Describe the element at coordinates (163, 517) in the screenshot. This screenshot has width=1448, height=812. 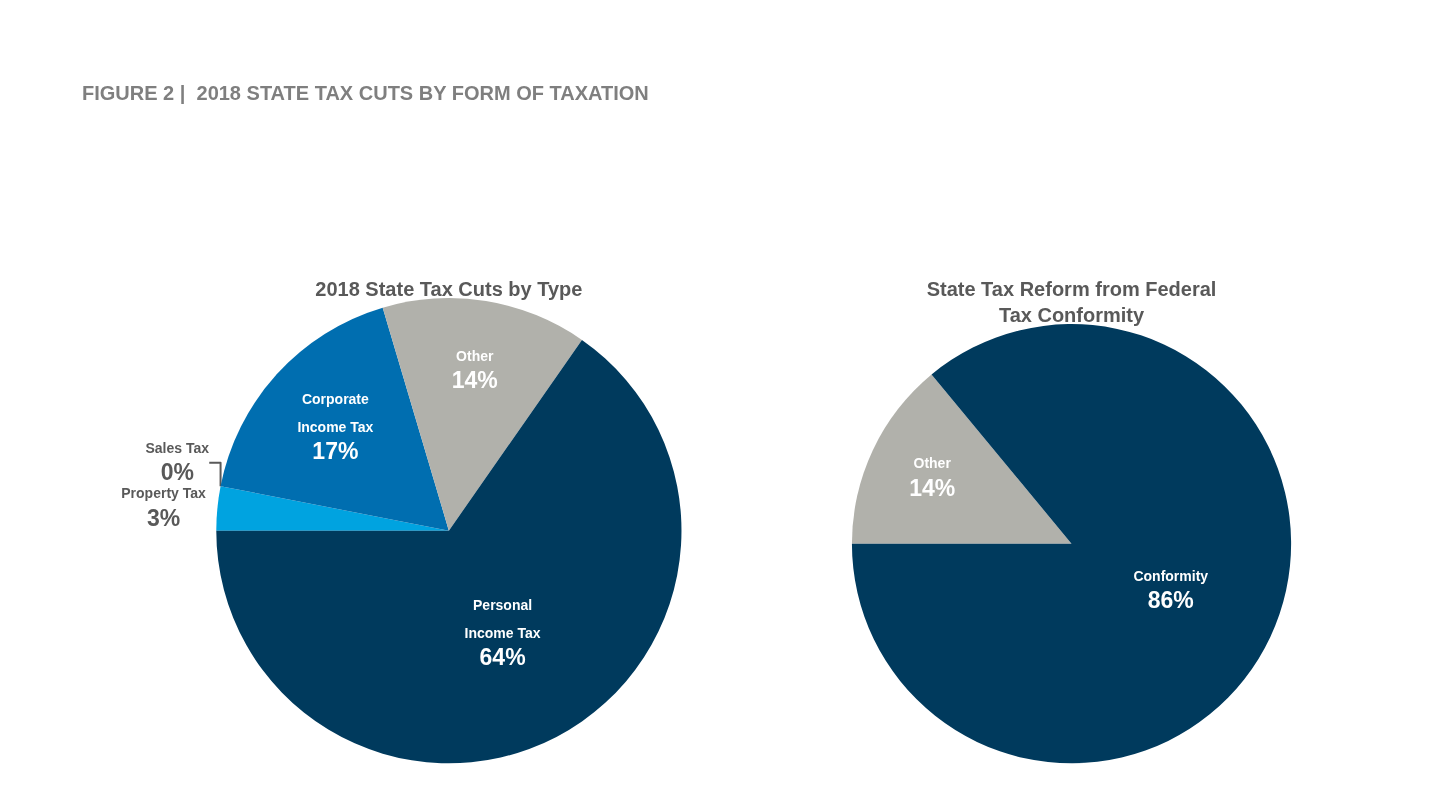
I see `data-label: 3%` at that location.